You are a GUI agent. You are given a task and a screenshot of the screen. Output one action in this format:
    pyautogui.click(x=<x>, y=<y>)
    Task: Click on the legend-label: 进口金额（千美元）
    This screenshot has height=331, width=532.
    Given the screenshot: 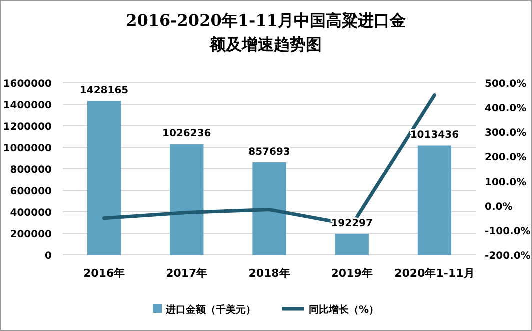 What is the action you would take?
    pyautogui.click(x=210, y=310)
    